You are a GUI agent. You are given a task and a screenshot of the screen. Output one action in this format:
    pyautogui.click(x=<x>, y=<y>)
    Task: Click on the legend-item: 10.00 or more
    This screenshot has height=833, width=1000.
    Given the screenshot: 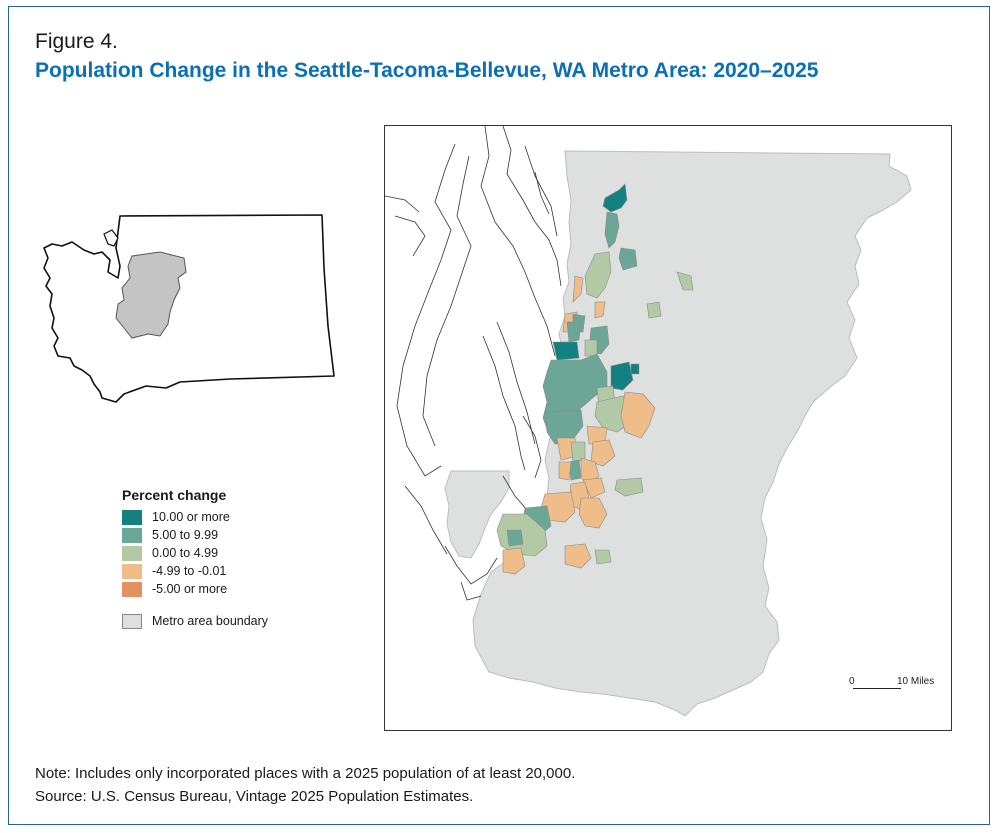 What is the action you would take?
    pyautogui.click(x=242, y=517)
    